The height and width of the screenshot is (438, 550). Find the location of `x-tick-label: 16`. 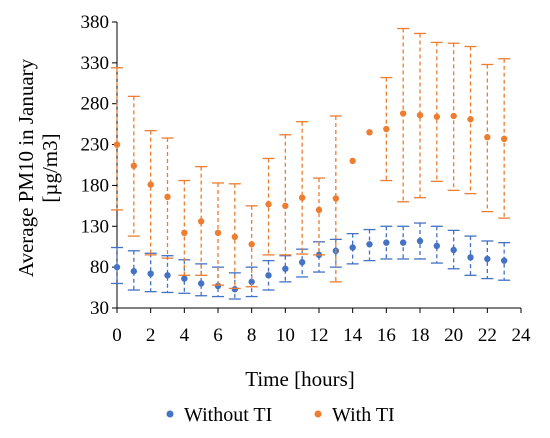

x-tick-label: 16 is located at coordinates (386, 335).